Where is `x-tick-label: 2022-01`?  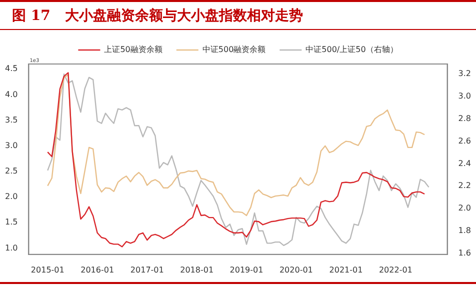
x-tick-label: 2022-01 is located at coordinates (395, 269).